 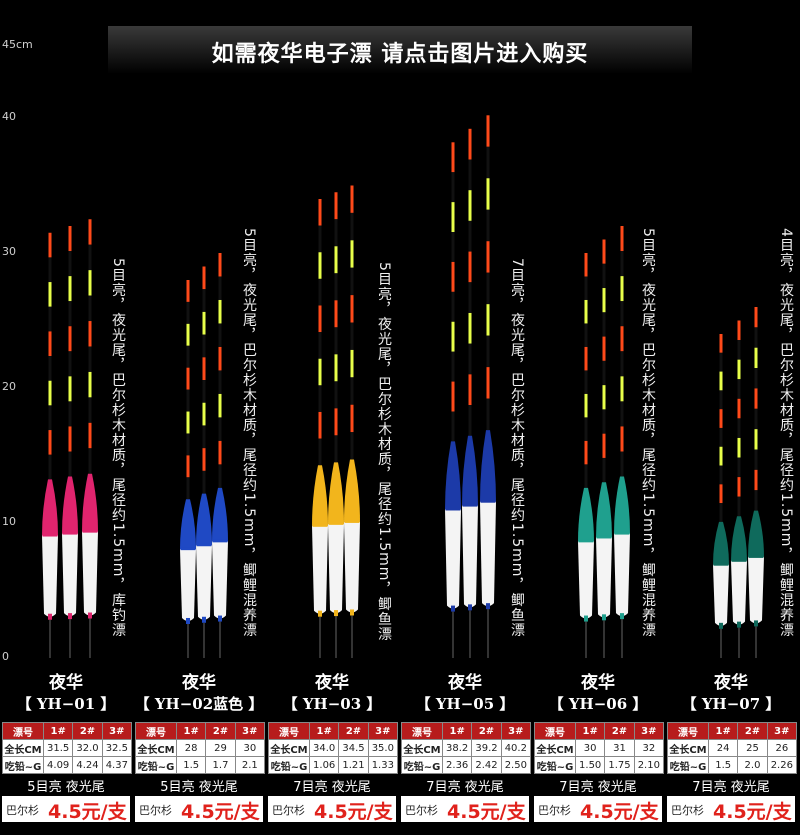 What do you see at coordinates (723, 748) in the screenshot?
I see `length-1: 24` at bounding box center [723, 748].